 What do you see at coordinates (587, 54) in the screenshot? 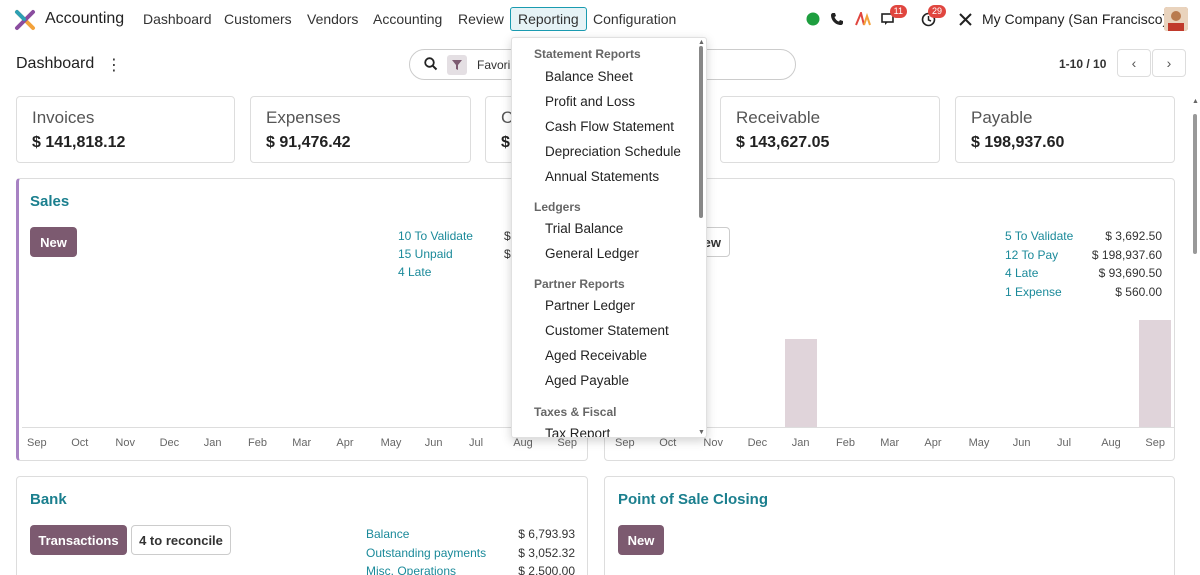
I see `menu-section-header: Statement Reports` at bounding box center [587, 54].